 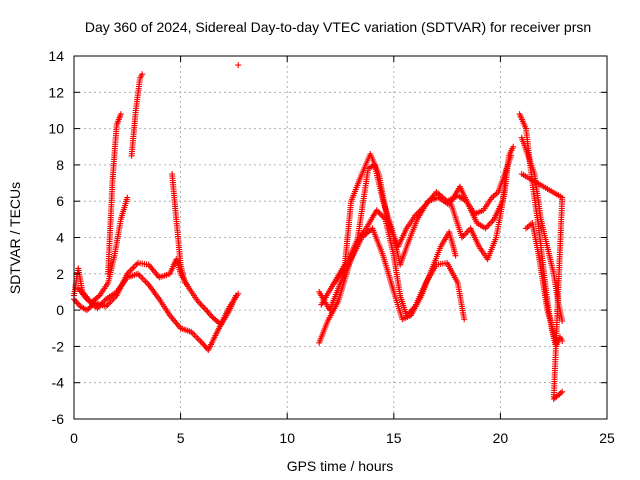 What do you see at coordinates (58, 383) in the screenshot?
I see `y-tick-label: -4` at bounding box center [58, 383].